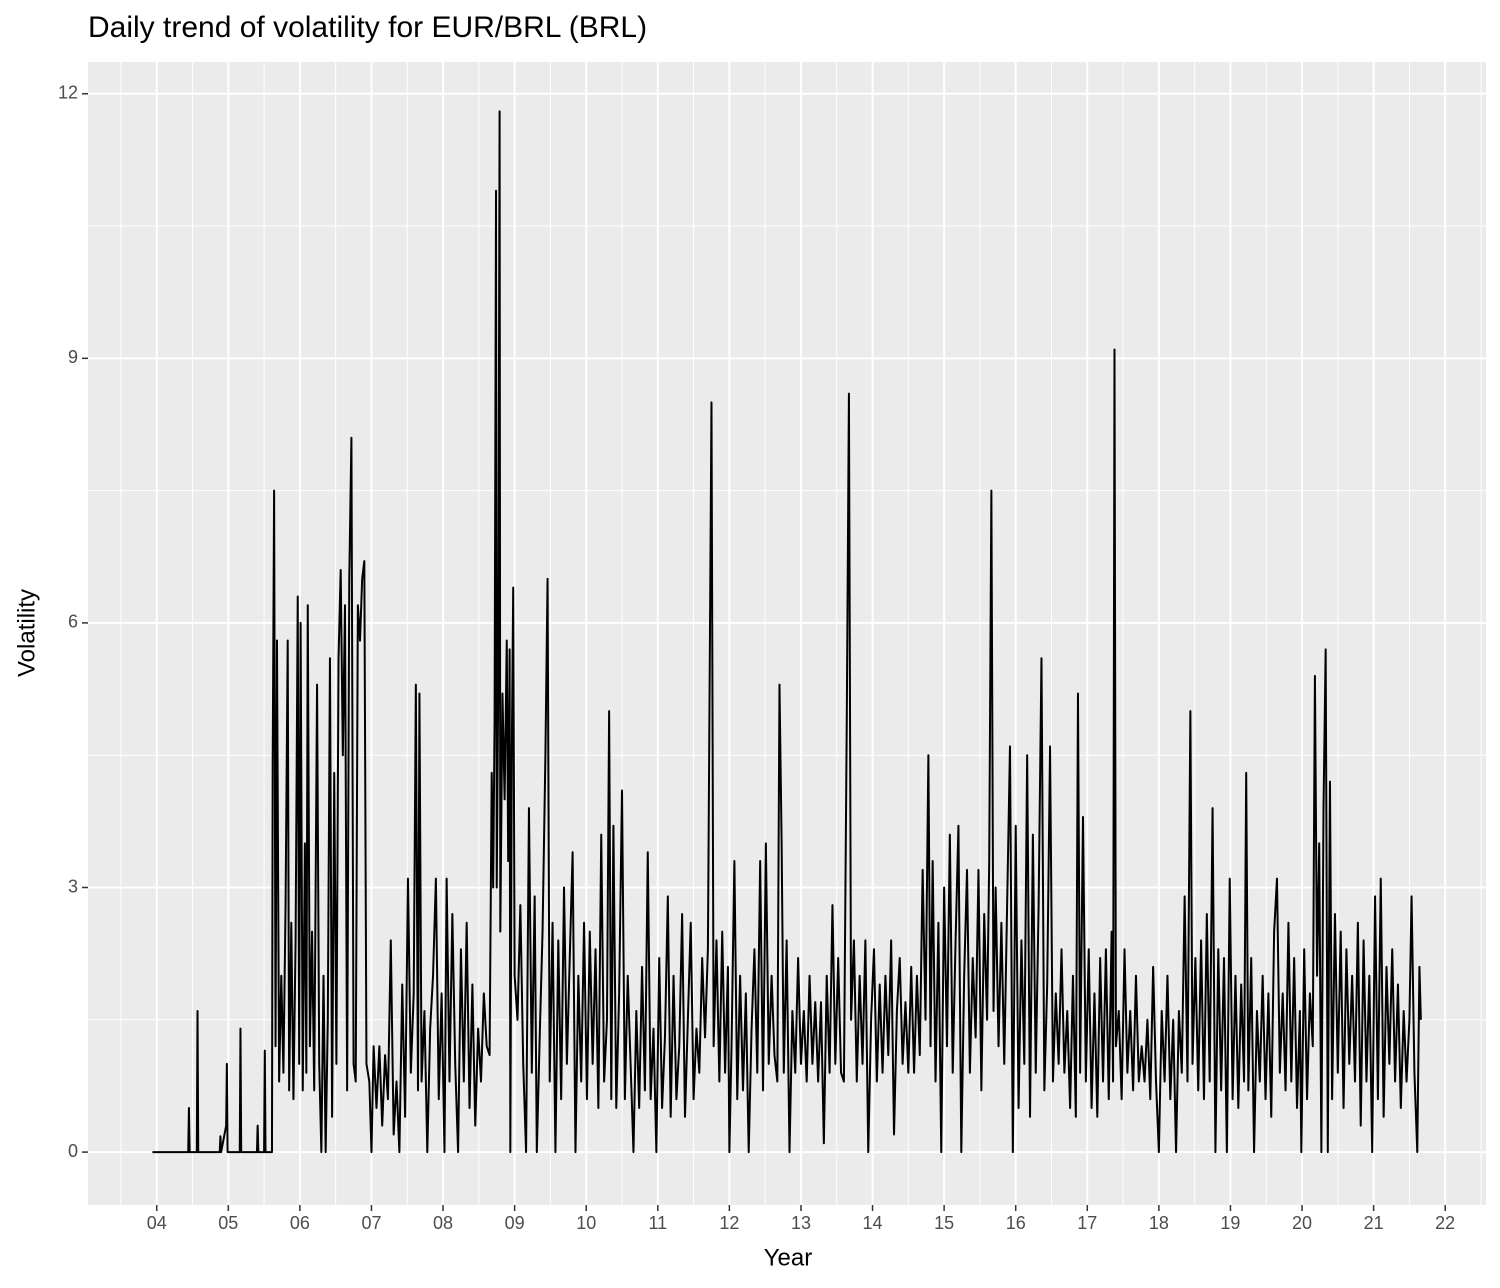 This screenshot has width=1500, height=1288. What do you see at coordinates (1374, 1223) in the screenshot?
I see `x-tick-label: 21` at bounding box center [1374, 1223].